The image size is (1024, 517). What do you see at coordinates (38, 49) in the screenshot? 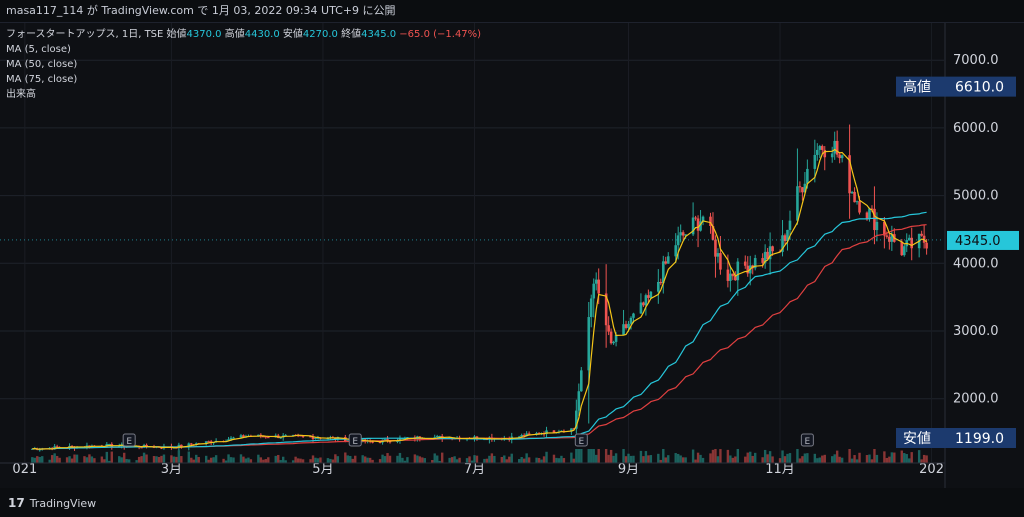
I see `legend-ma5: MA (5, close)` at bounding box center [38, 49].